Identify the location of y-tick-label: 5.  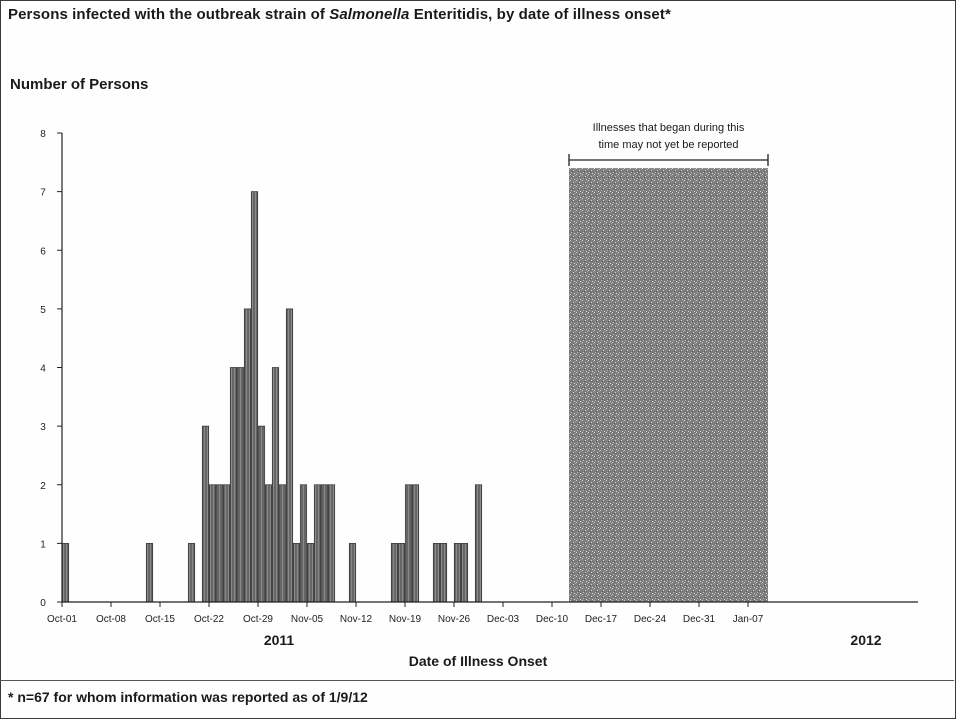
(43, 310).